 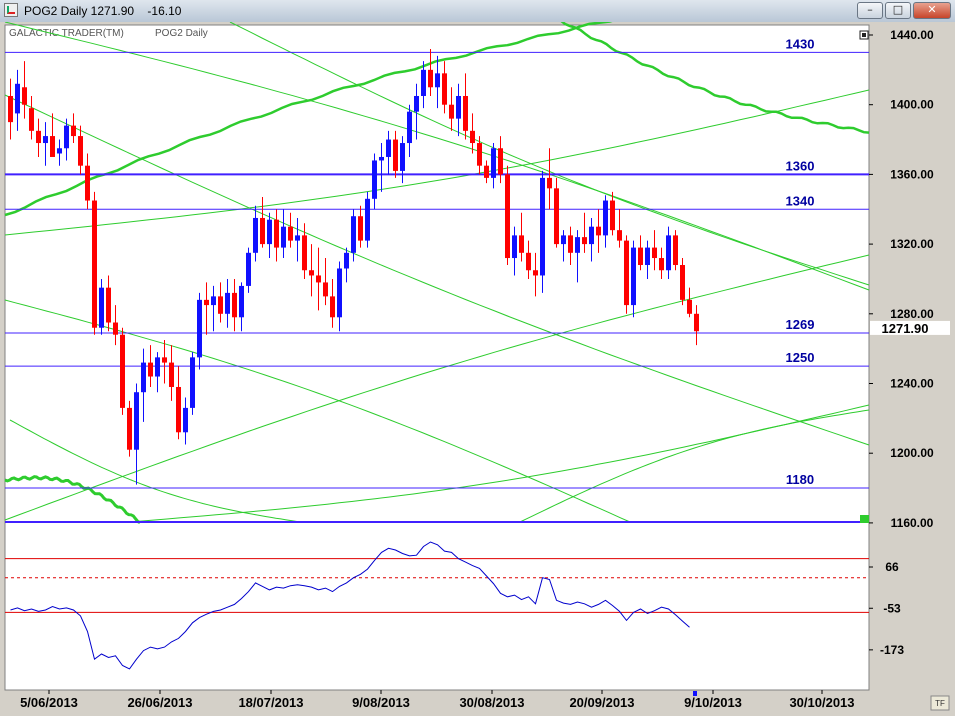 I want to click on title-bar: POG2 Daily 1271.90 -16.10 – □ ✕, so click(x=477, y=11).